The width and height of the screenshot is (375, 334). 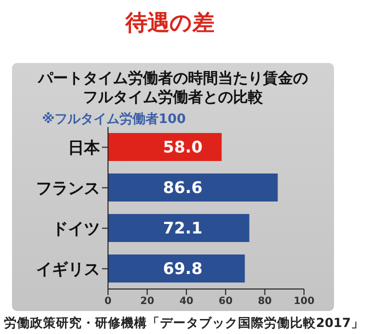 I want to click on data-label: 58.0, so click(x=182, y=147).